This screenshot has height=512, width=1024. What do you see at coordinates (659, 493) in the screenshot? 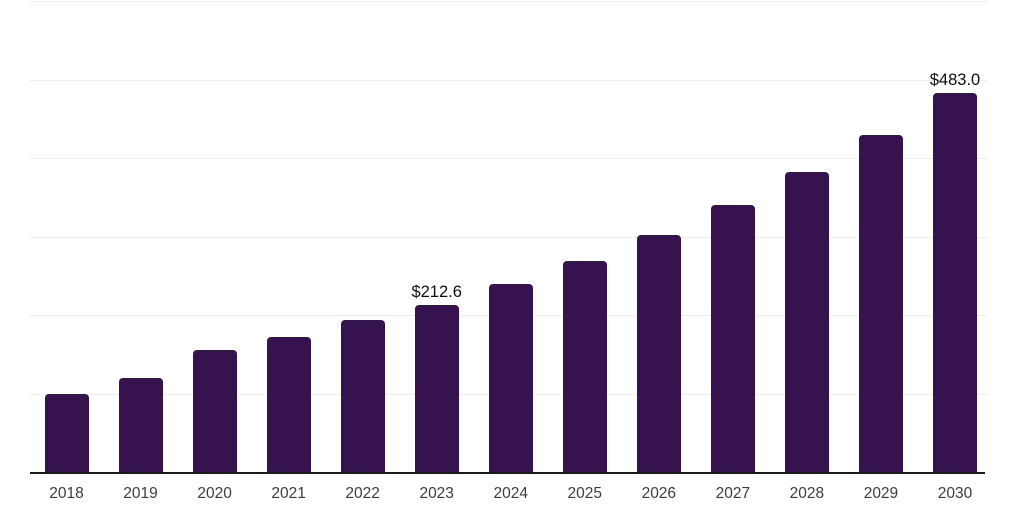
I see `x-tick-label-2026: 2026` at bounding box center [659, 493].